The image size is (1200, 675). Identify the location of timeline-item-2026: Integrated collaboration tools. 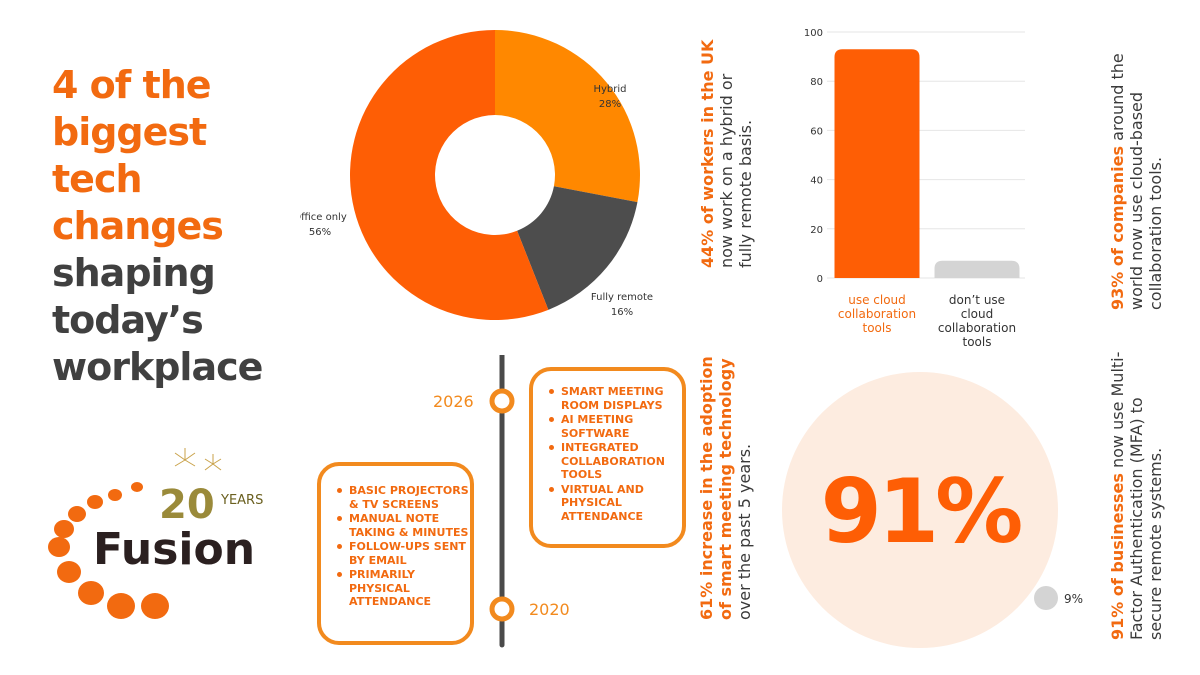
(615, 461).